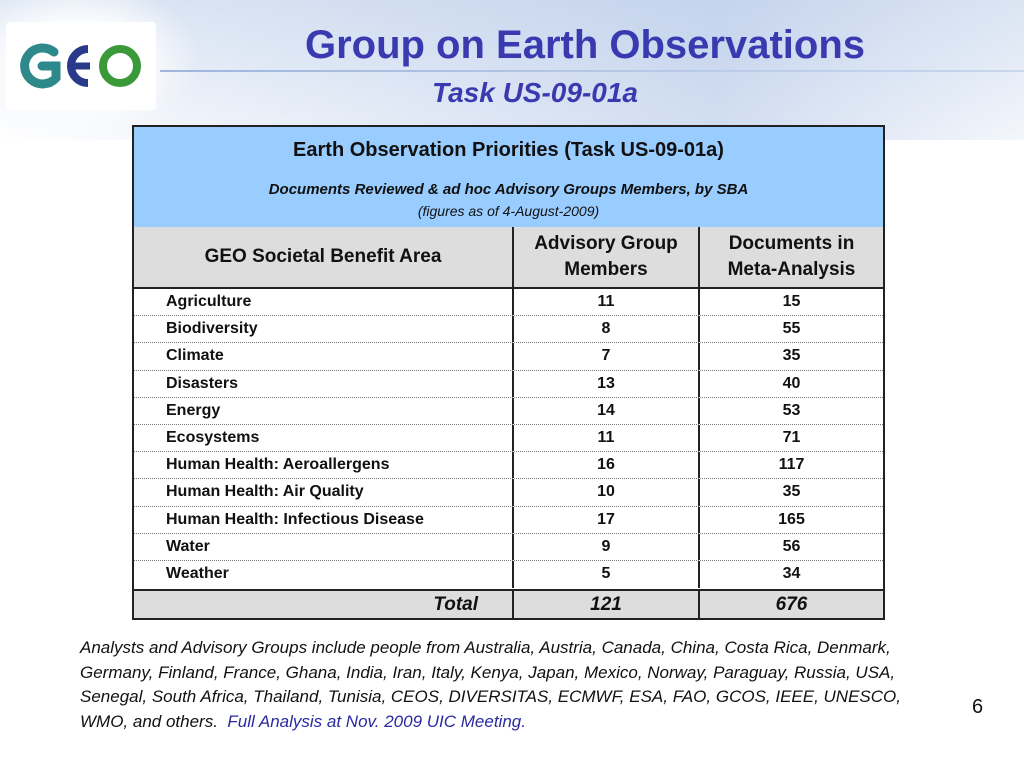 The image size is (1024, 768). What do you see at coordinates (607, 410) in the screenshot?
I see `members-cell: 14` at bounding box center [607, 410].